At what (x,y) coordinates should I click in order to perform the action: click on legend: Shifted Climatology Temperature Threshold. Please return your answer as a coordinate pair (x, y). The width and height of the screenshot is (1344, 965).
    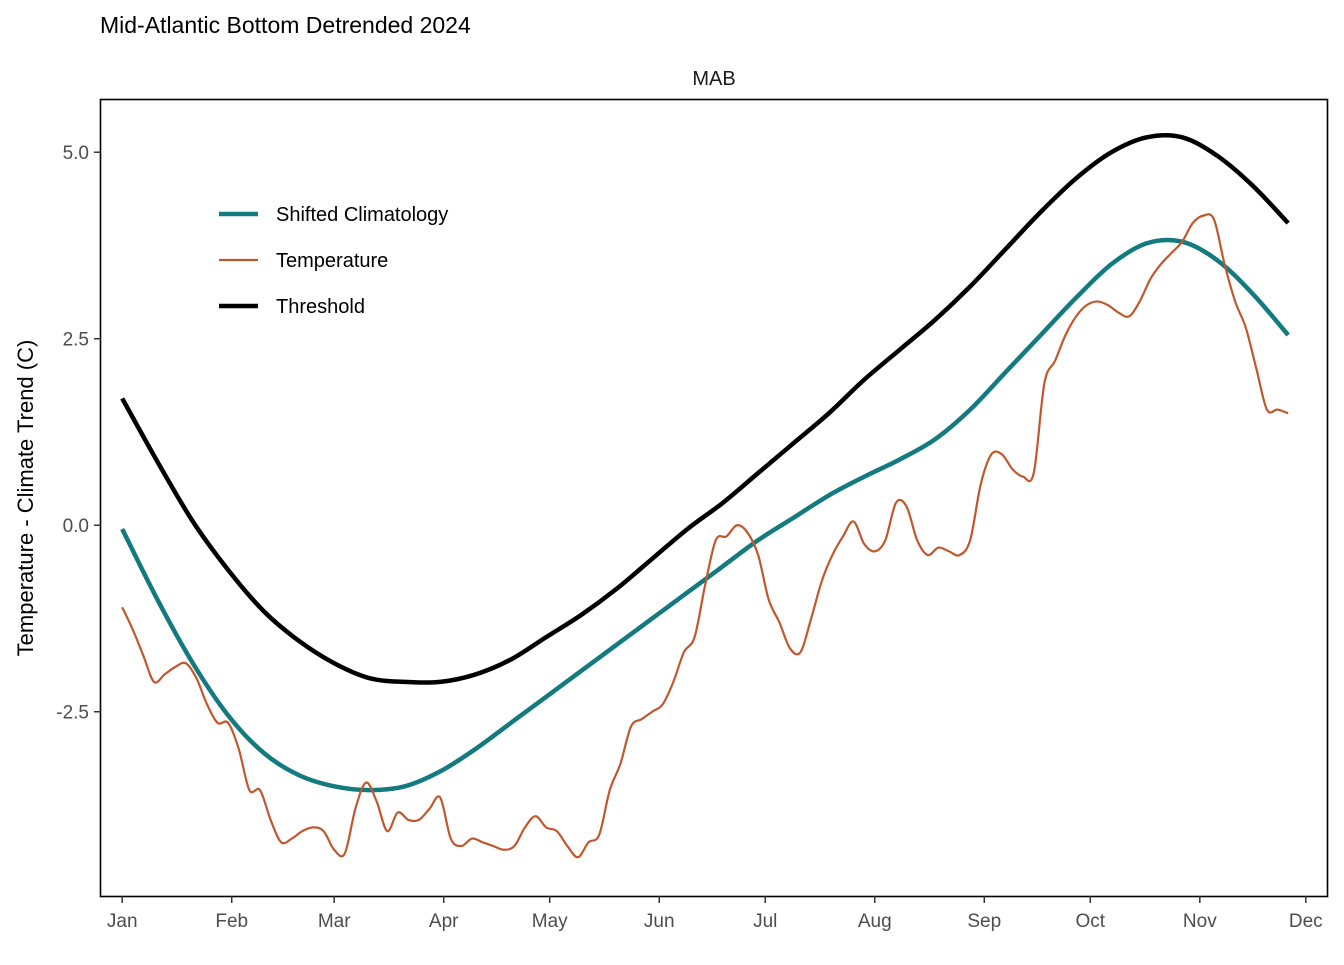
    Looking at the image, I should click on (333, 261).